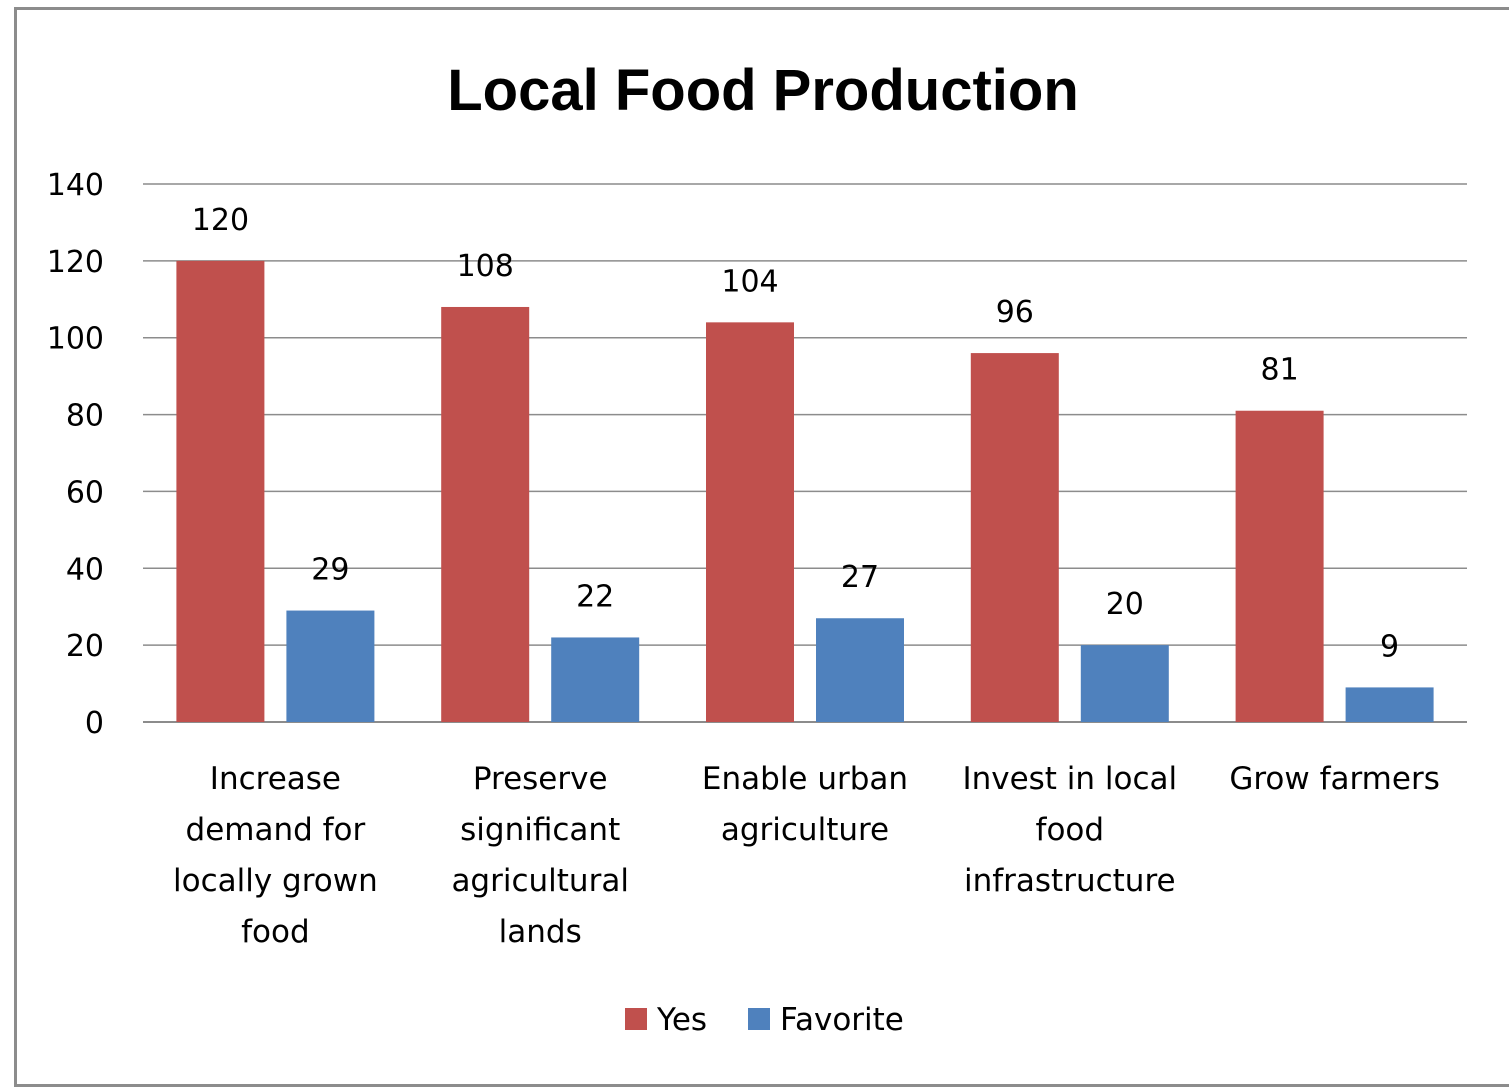 The width and height of the screenshot is (1509, 1087). Describe the element at coordinates (275, 855) in the screenshot. I see `category-label: Increase demand for locally grown food` at that location.